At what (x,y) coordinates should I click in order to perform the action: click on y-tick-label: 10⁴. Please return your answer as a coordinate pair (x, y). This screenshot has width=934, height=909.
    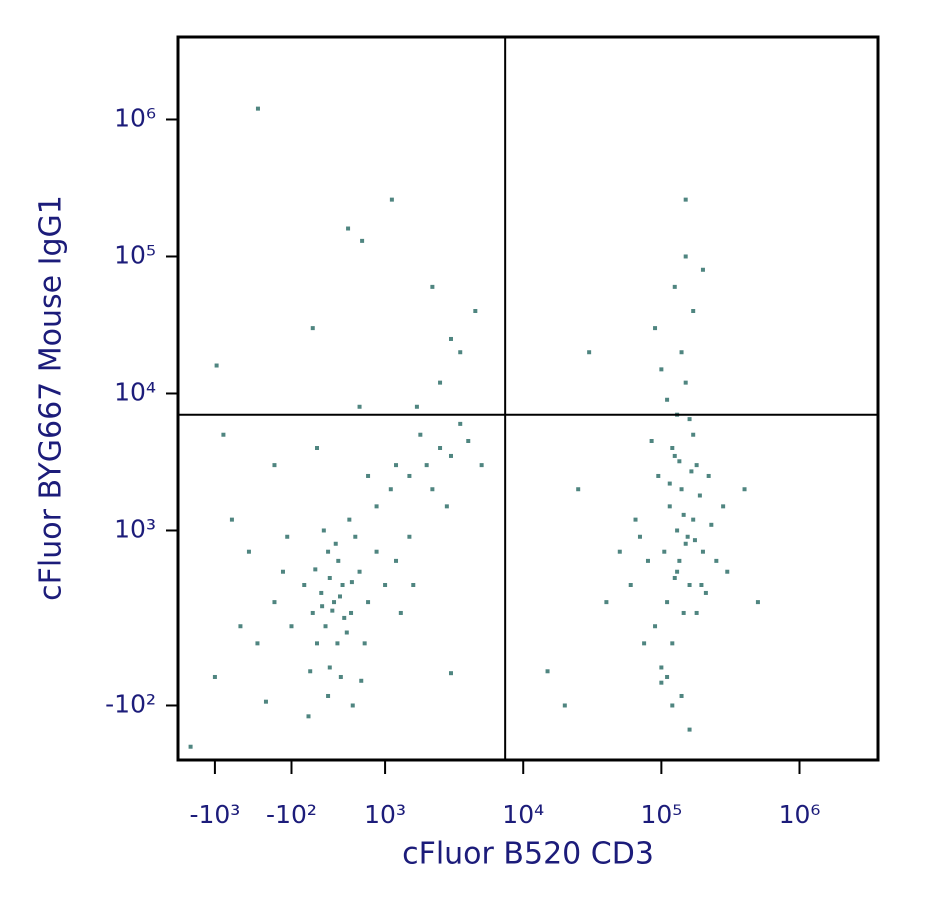
    Looking at the image, I should click on (135, 391).